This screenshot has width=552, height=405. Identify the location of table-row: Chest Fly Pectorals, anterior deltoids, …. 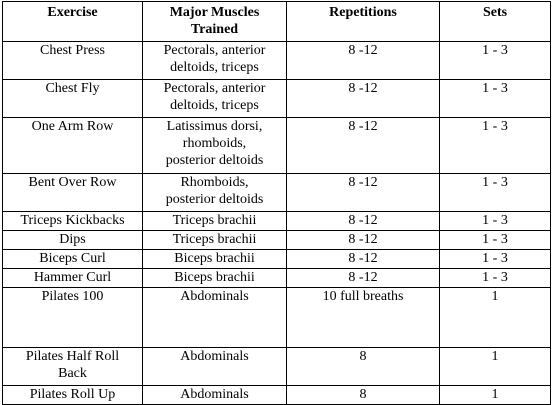
(276, 98).